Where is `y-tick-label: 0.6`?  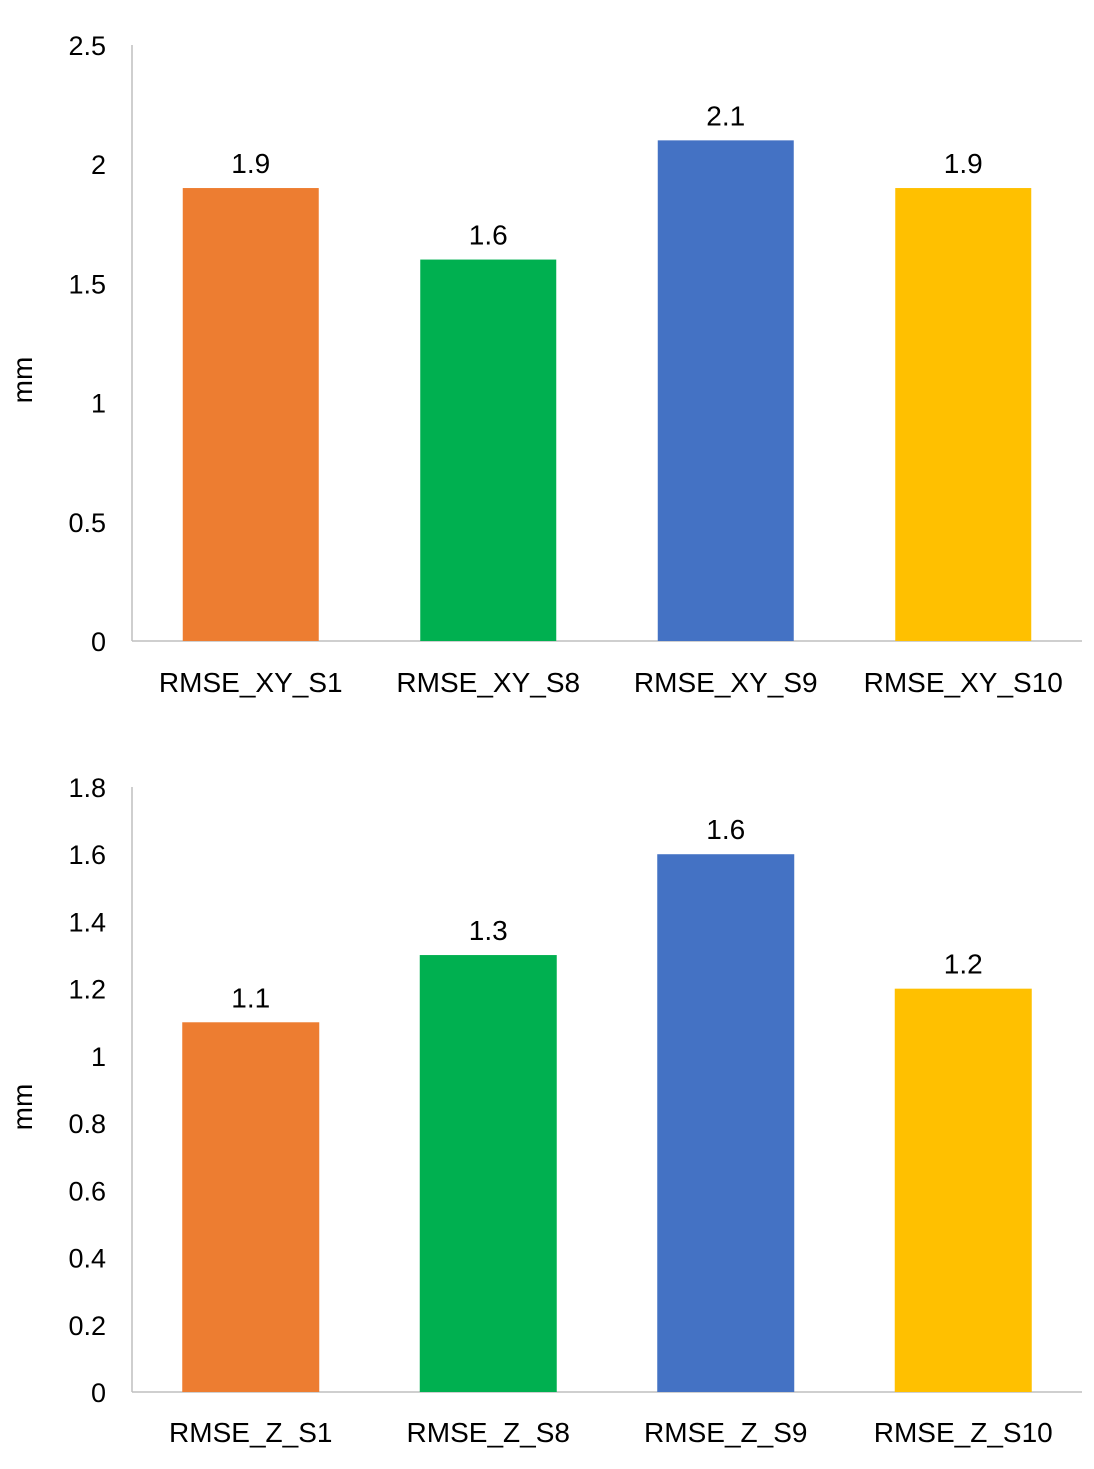
y-tick-label: 0.6 is located at coordinates (87, 1191).